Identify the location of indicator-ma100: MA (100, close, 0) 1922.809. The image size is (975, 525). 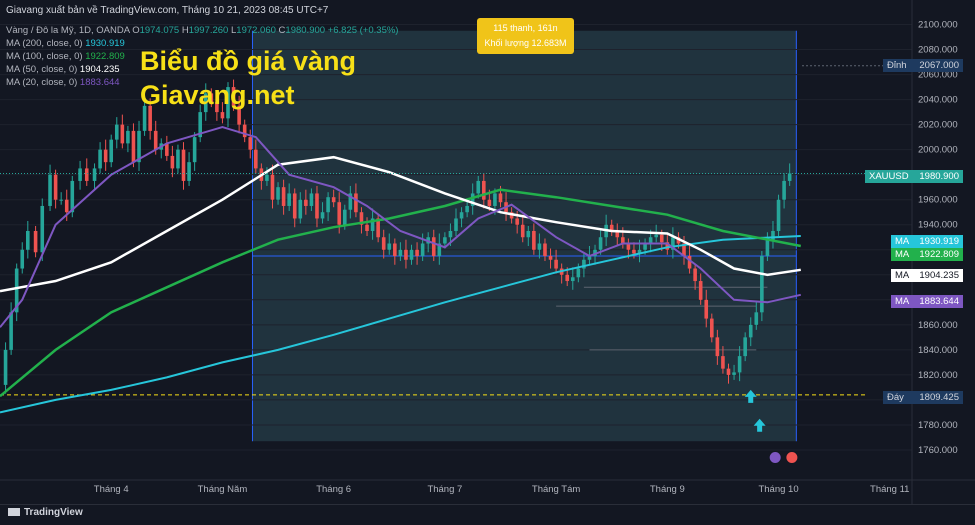
(65, 56).